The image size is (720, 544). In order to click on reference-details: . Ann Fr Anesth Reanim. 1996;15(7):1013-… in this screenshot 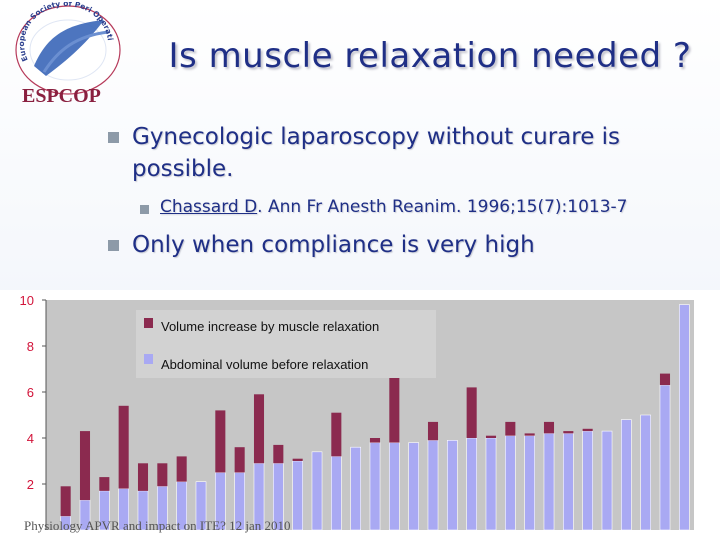, I will do `click(442, 207)`.